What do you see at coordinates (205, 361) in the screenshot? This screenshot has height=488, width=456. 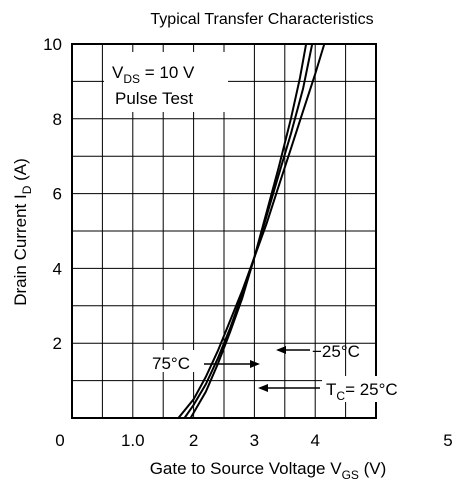 I see `annotation-75: 75°C` at bounding box center [205, 361].